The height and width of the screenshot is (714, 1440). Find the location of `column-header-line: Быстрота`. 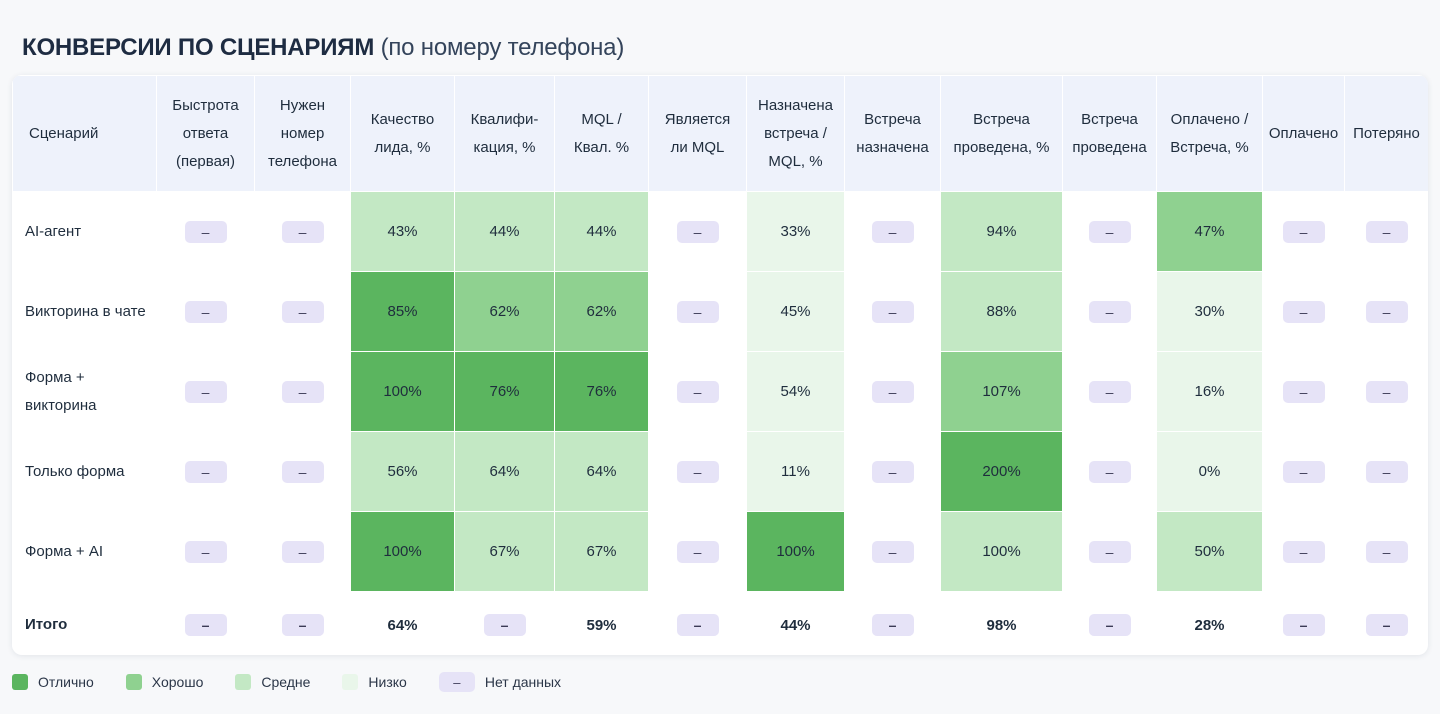

column-header-line: Быстрота is located at coordinates (205, 105).